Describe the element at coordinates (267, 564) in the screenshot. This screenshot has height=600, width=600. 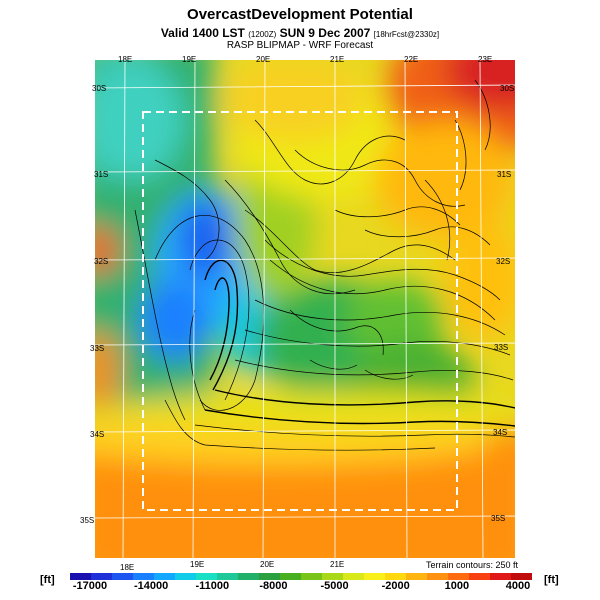
I see `lon-label-bottom: 20E` at that location.